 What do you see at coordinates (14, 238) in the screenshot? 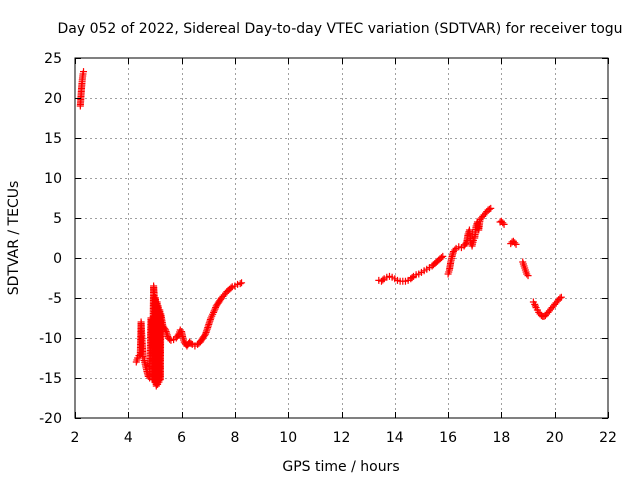
I see `y-axis-label: SDTVAR / TECUs` at bounding box center [14, 238].